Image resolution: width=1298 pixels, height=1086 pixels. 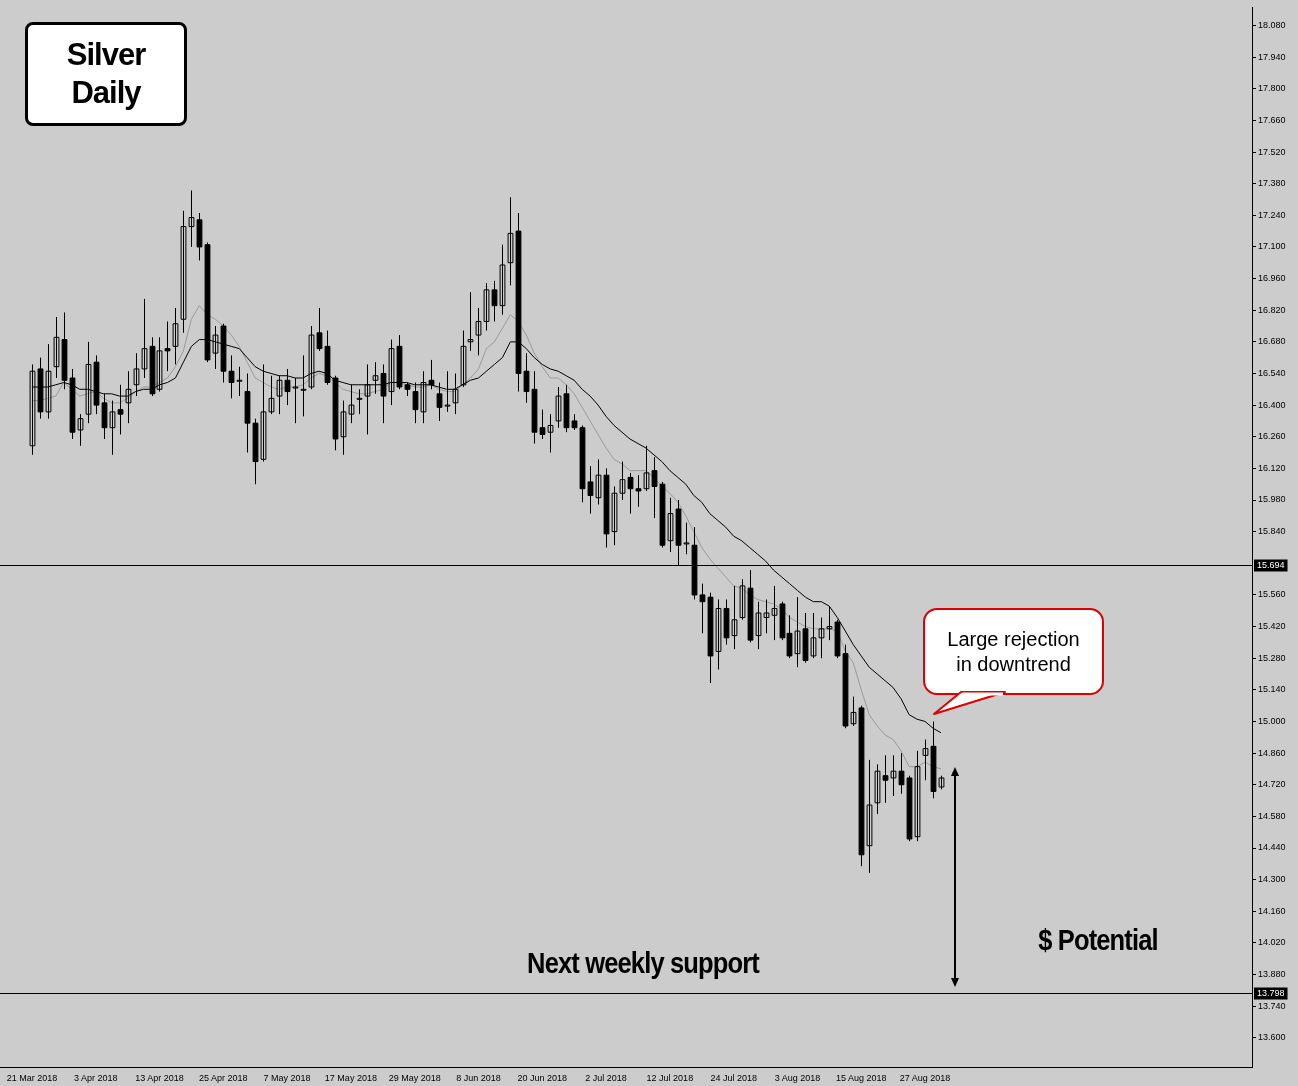 I want to click on x-tick-label: 8 Jun 2018, so click(x=478, y=1078).